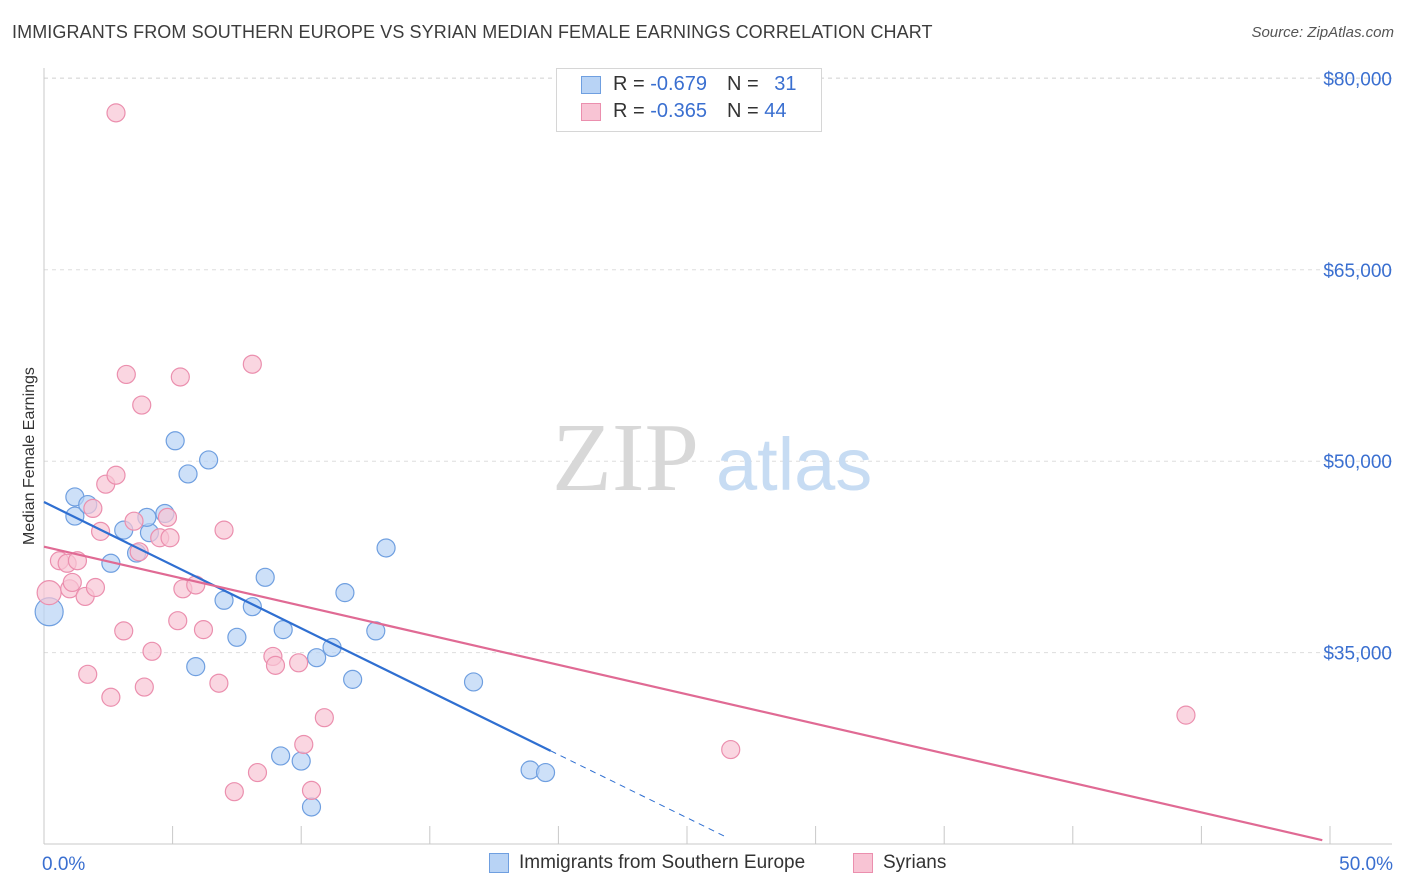 The image size is (1406, 892). Describe the element at coordinates (1357, 271) in the screenshot. I see `y-tick-label: $65,000` at that location.